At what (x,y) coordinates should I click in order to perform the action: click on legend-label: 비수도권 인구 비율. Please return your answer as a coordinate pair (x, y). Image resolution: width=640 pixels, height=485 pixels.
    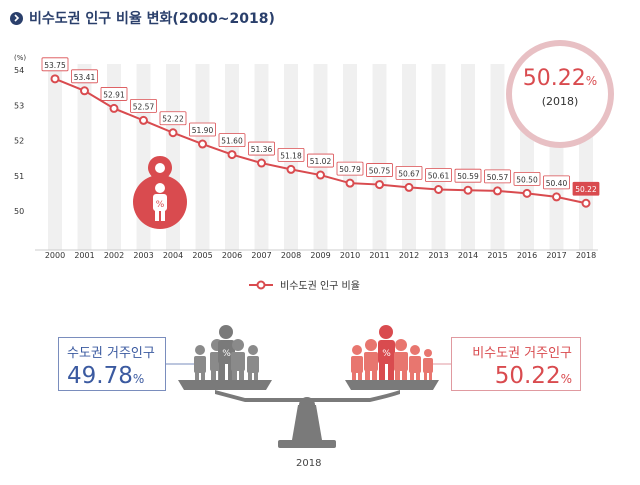
    Looking at the image, I should click on (320, 286).